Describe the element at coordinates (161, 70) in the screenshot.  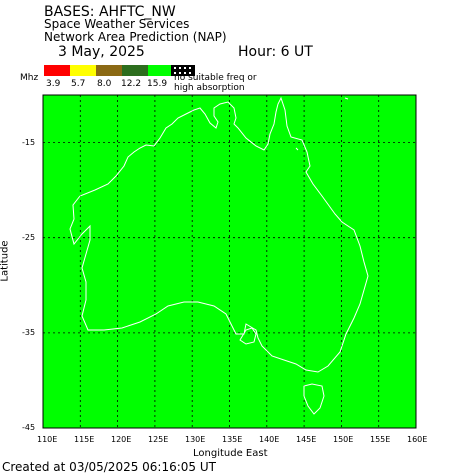
I see `legend-swatch-green` at that location.